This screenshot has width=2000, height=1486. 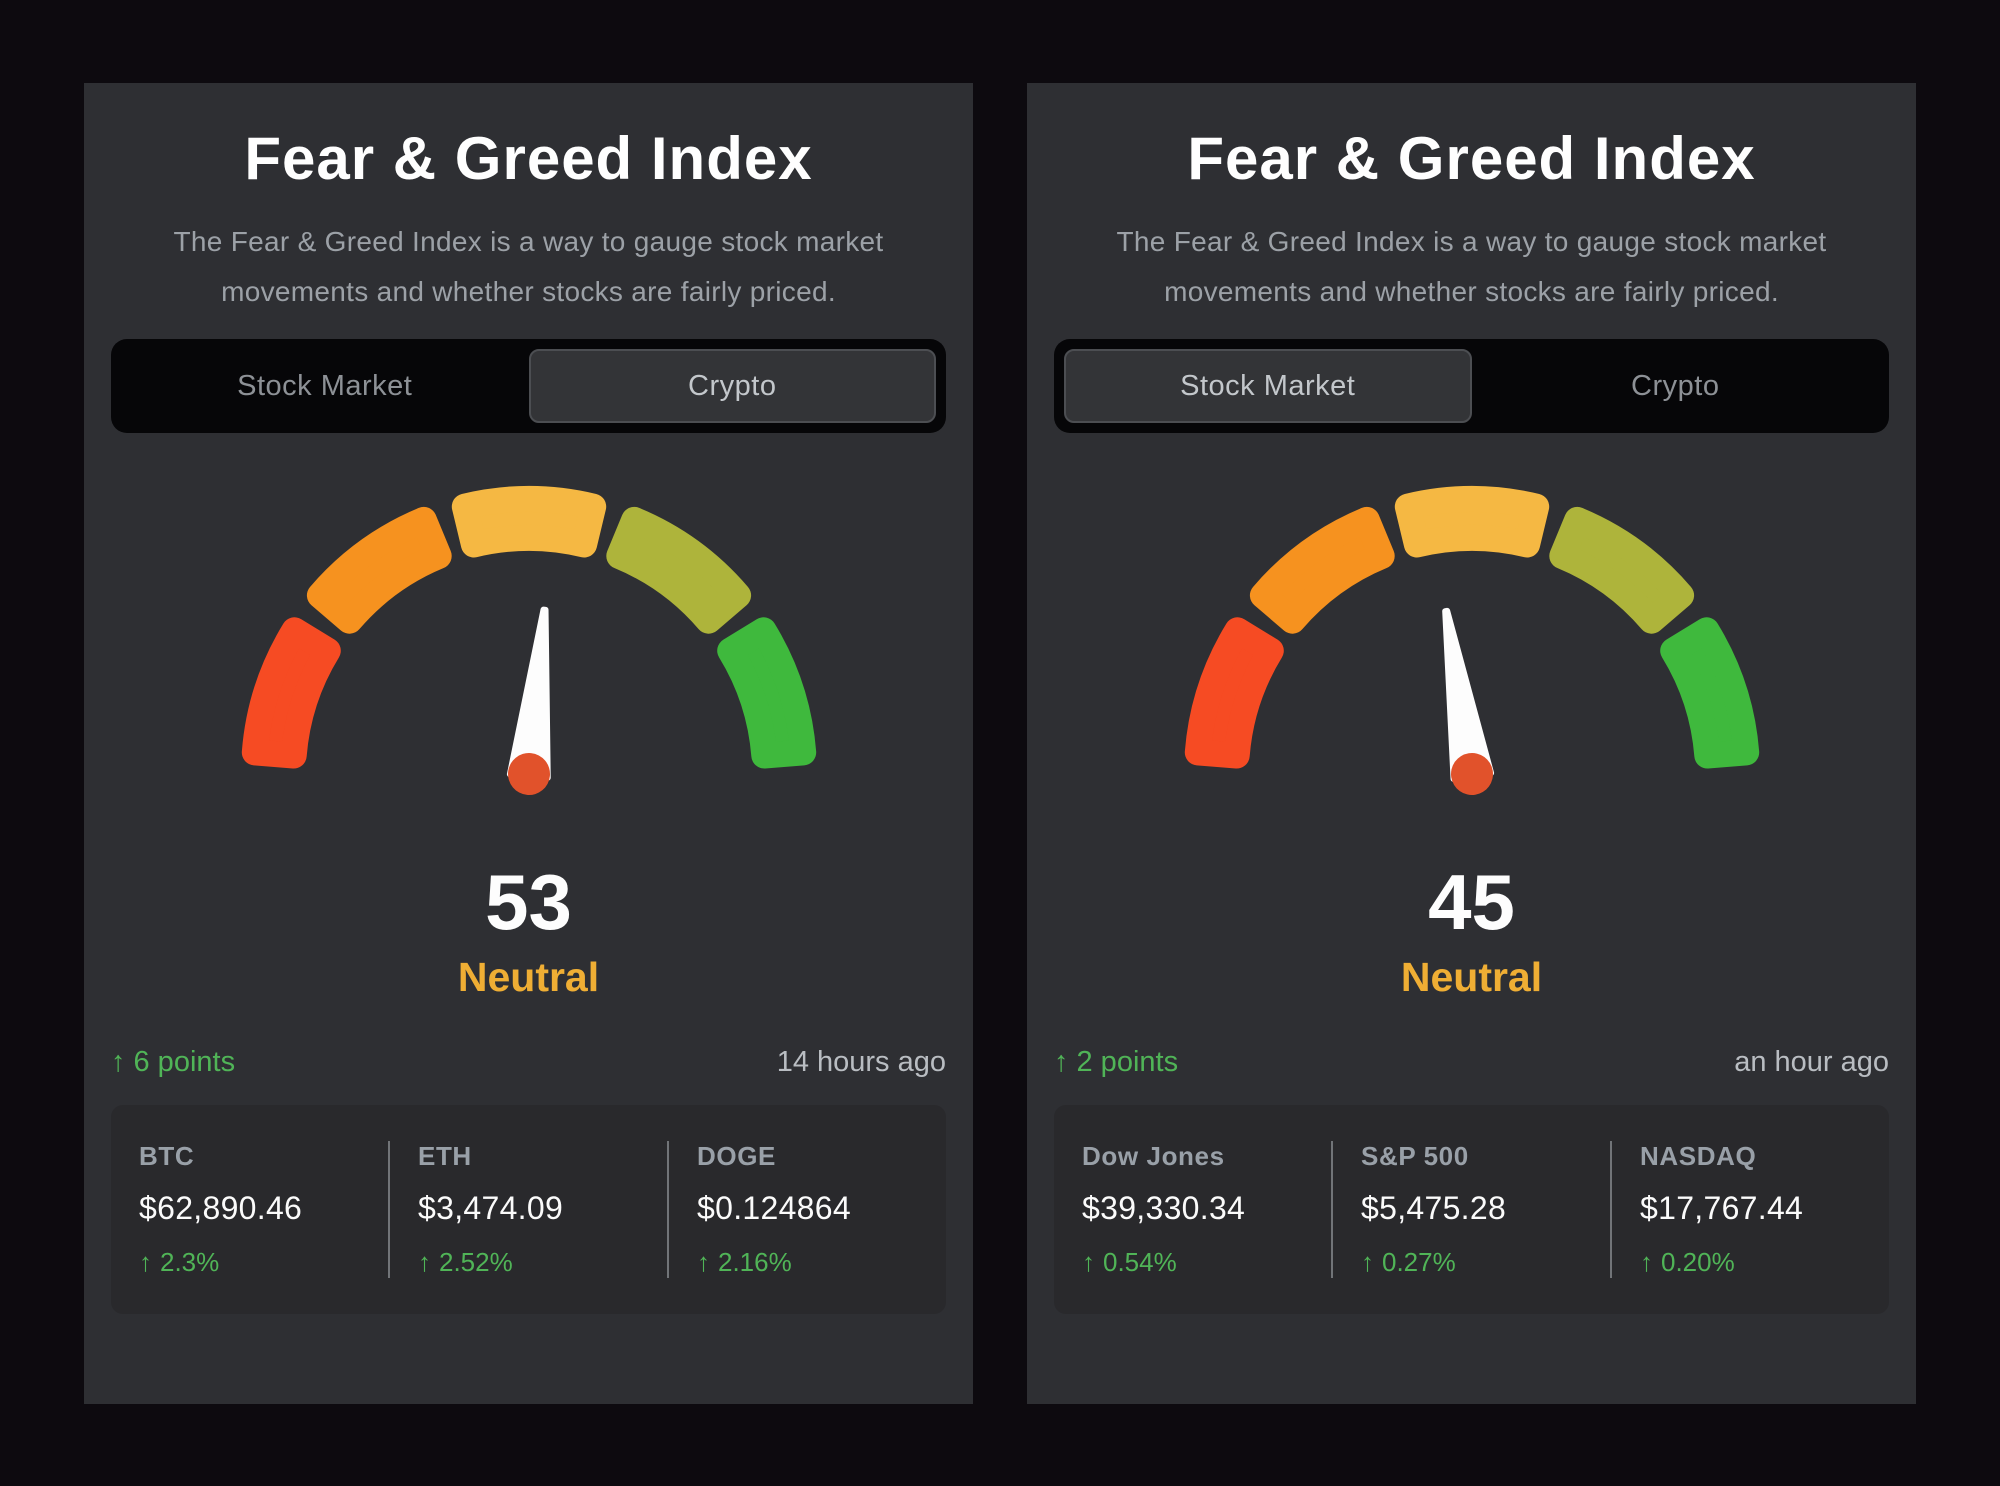 I want to click on stat-change: ↑ 2.3%, so click(x=179, y=1262).